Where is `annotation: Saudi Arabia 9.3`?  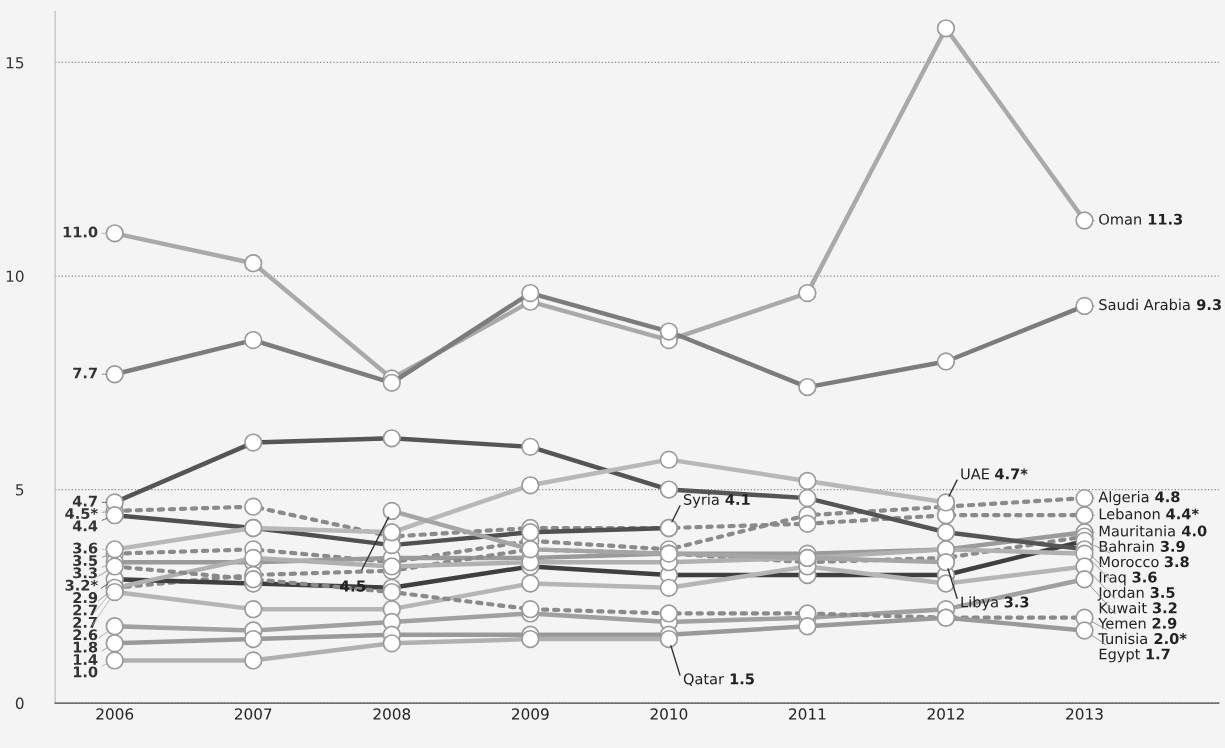 annotation: Saudi Arabia 9.3 is located at coordinates (1160, 304).